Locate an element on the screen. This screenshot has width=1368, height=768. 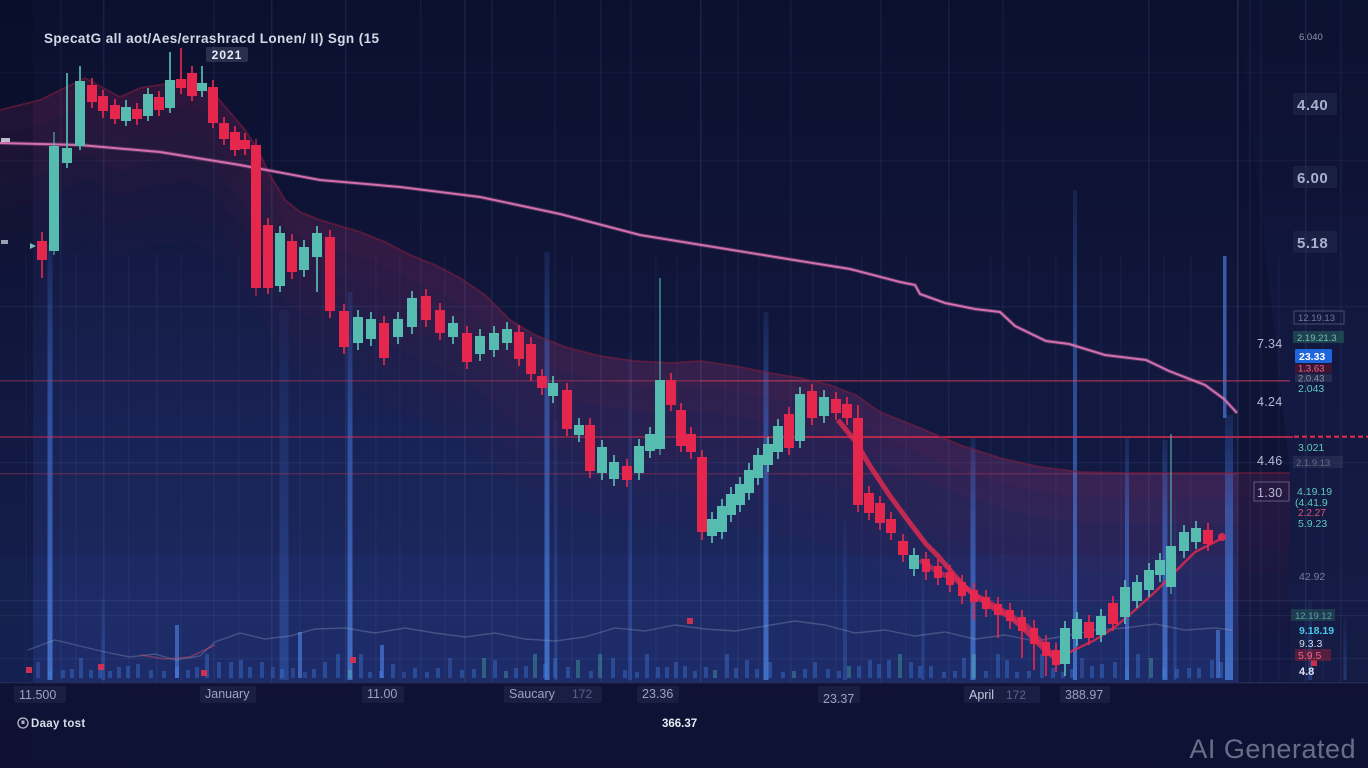
svg-text: 5.9.5 is located at coordinates (1310, 656).